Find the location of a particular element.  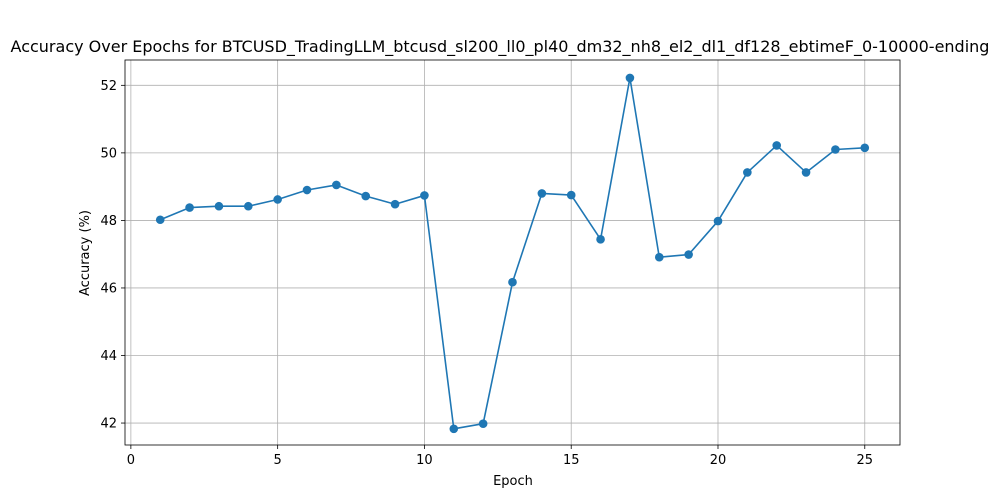

x-tick-label: 5 is located at coordinates (278, 460).